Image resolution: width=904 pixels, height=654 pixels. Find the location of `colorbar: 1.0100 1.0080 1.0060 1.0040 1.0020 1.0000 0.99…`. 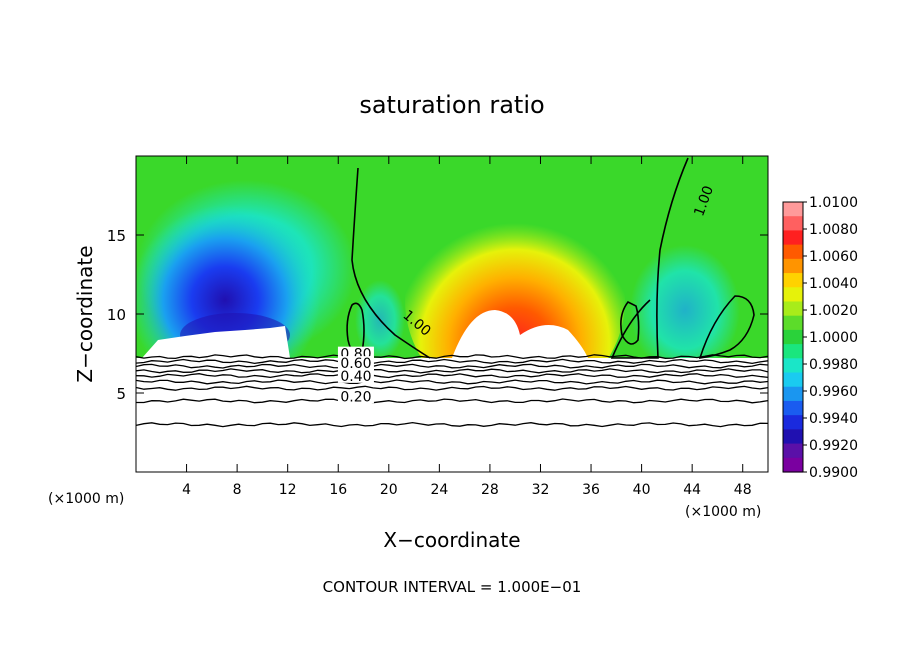

colorbar: 1.0100 1.0080 1.0060 1.0040 1.0020 1.0000 0.99… is located at coordinates (820, 338).